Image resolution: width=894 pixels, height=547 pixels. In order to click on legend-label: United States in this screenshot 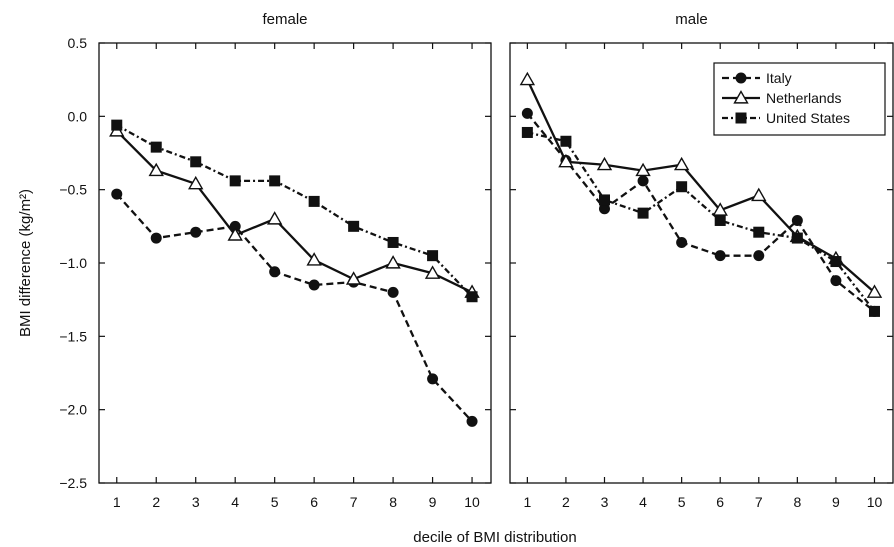, I will do `click(808, 118)`.